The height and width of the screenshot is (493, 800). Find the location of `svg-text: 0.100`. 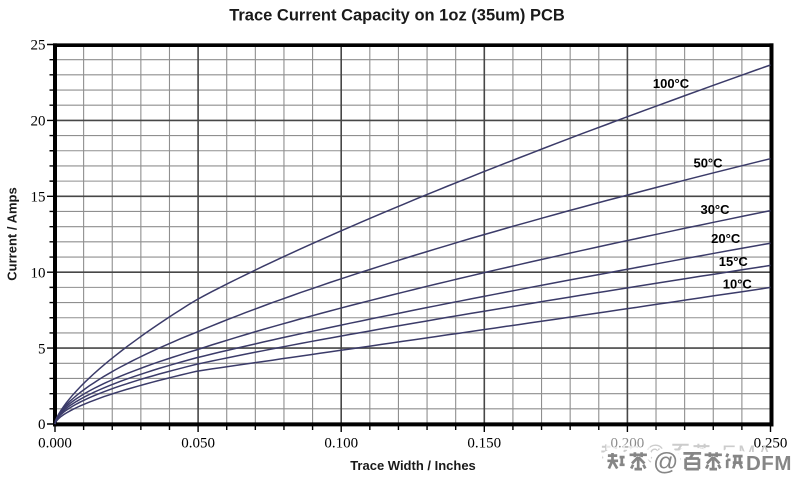

svg-text: 0.100 is located at coordinates (341, 444).